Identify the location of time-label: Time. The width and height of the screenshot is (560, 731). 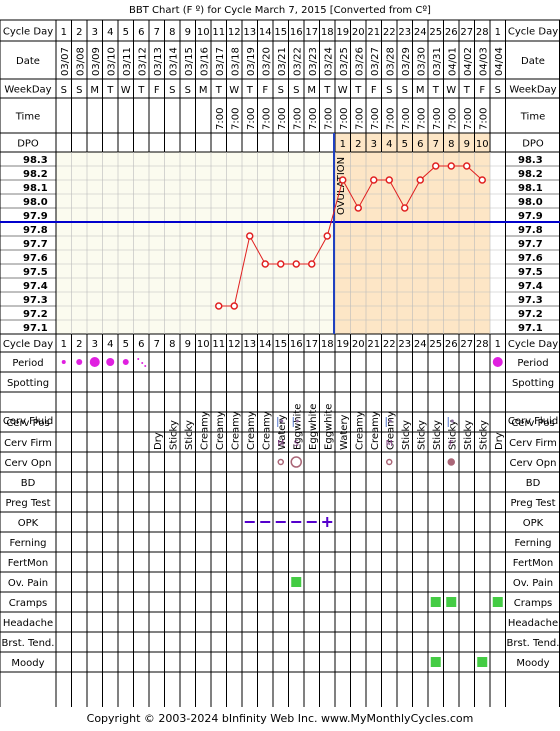
(532, 117).